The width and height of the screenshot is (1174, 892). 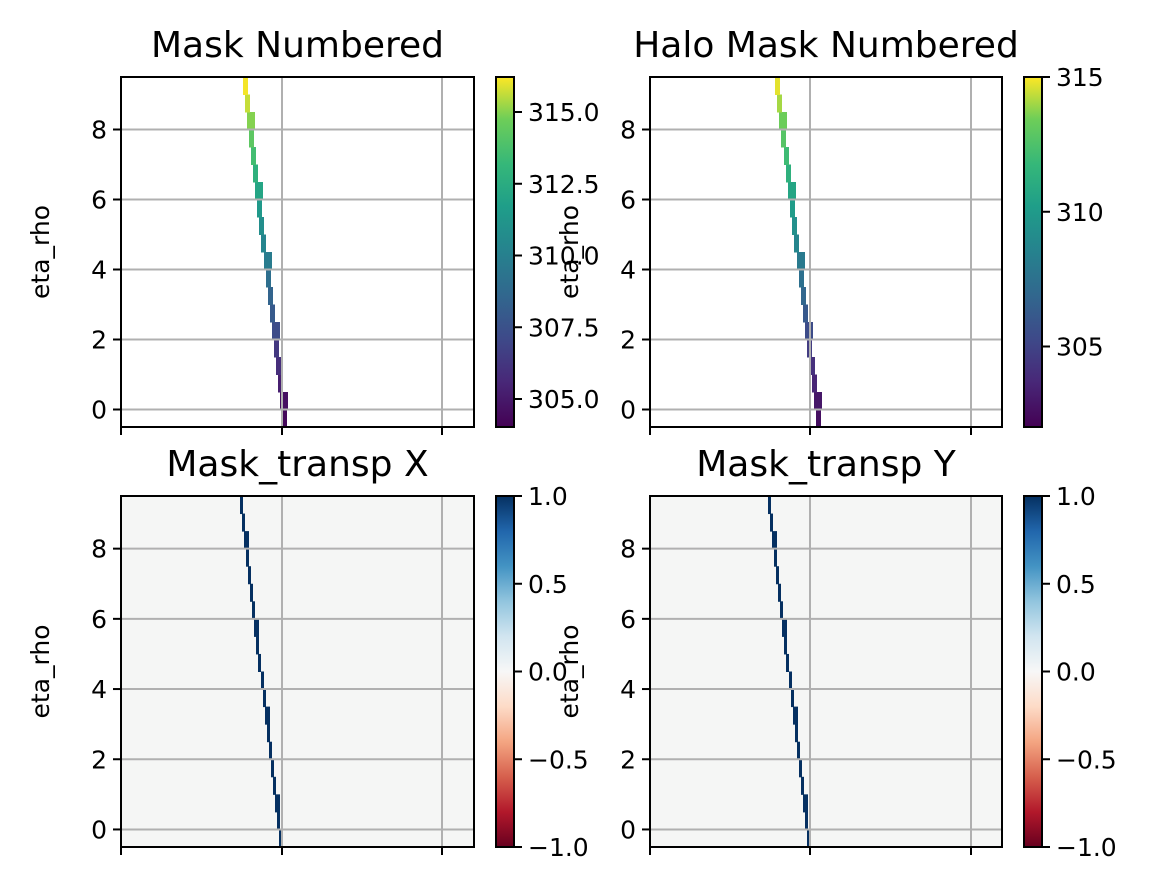 I want to click on colorbar-tick-label: 310, so click(x=1080, y=212).